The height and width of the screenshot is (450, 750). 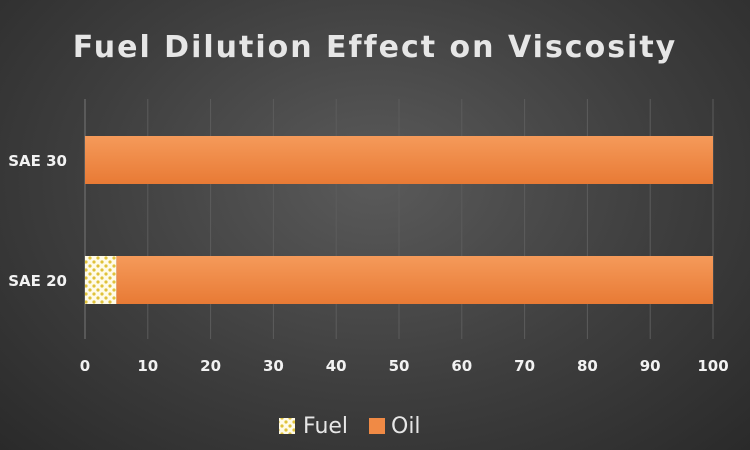 I want to click on x-tick-label-70: 70, so click(x=524, y=366).